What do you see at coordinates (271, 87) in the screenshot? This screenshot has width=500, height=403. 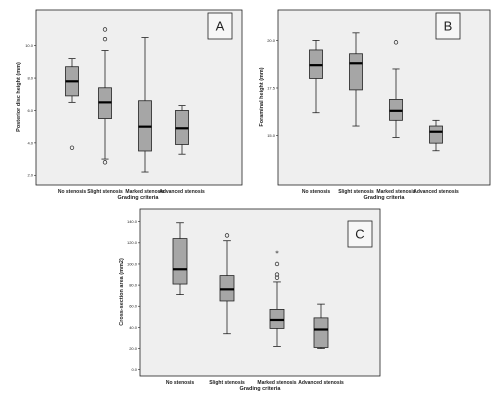 I see `panel-b-ytick-label: 17.5` at bounding box center [271, 87].